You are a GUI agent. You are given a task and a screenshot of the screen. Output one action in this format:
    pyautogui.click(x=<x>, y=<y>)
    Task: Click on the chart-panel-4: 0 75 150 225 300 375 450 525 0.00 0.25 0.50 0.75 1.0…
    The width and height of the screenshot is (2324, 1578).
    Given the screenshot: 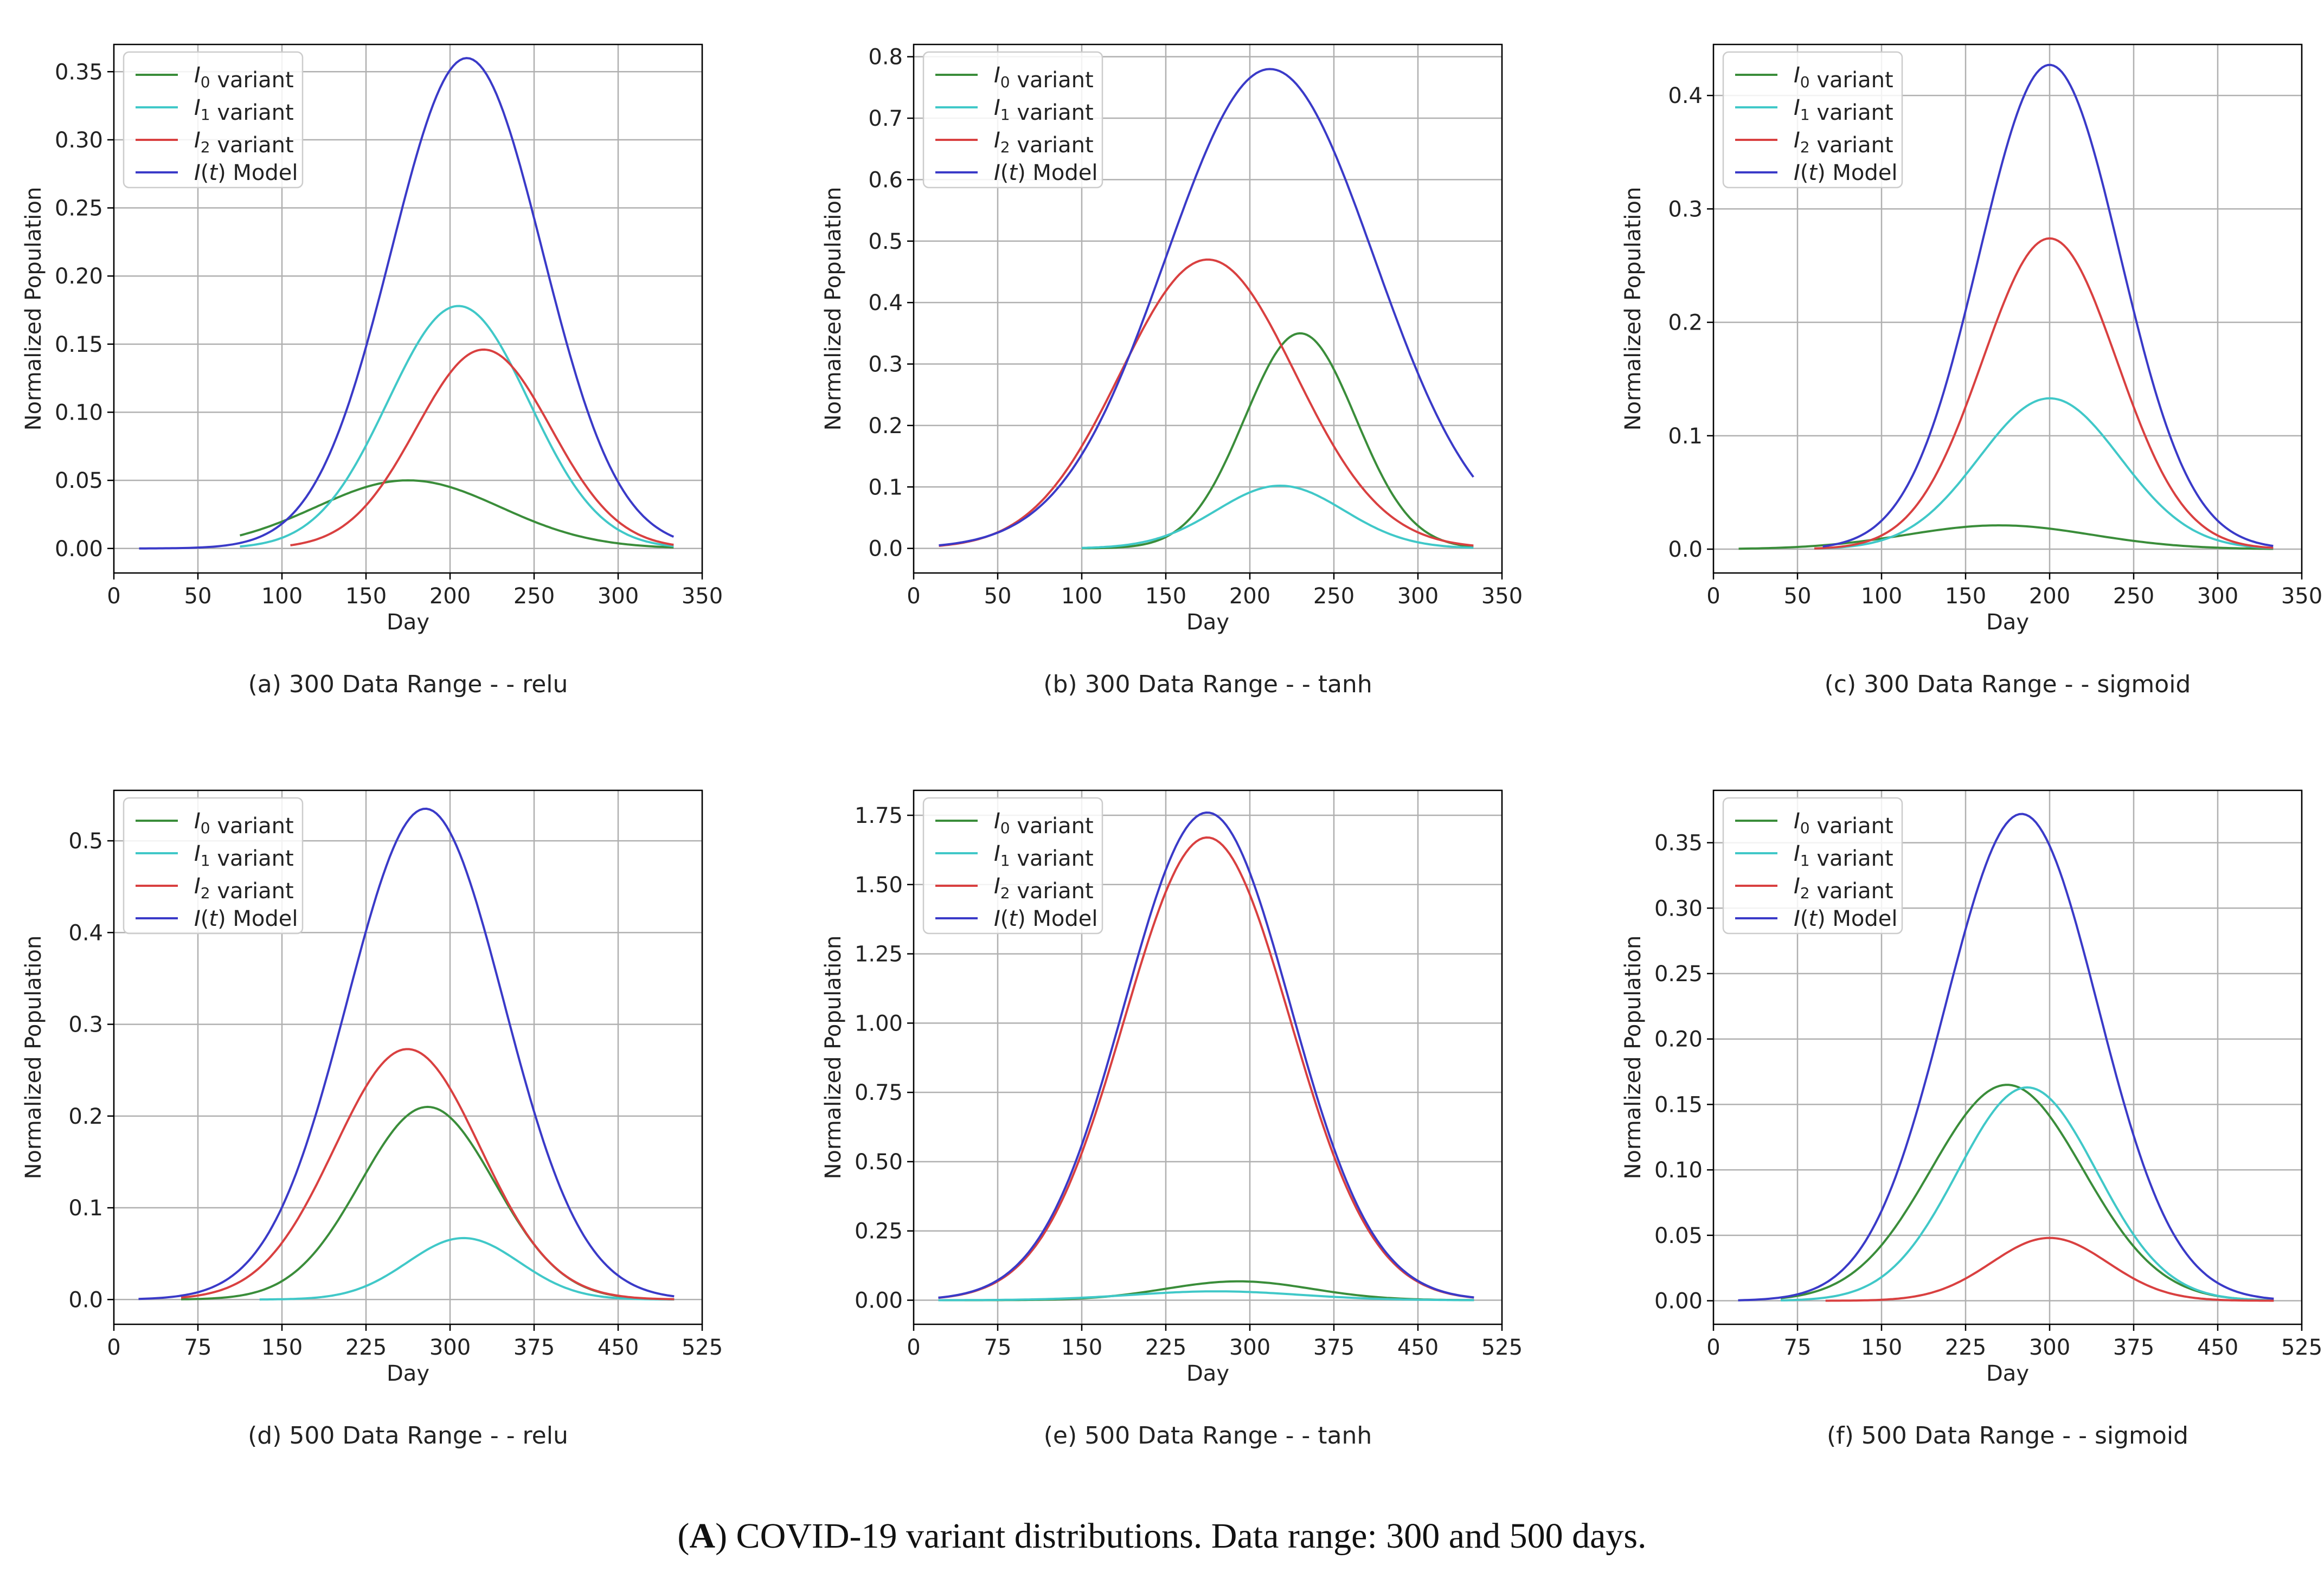 What is the action you would take?
    pyautogui.click(x=1172, y=1119)
    